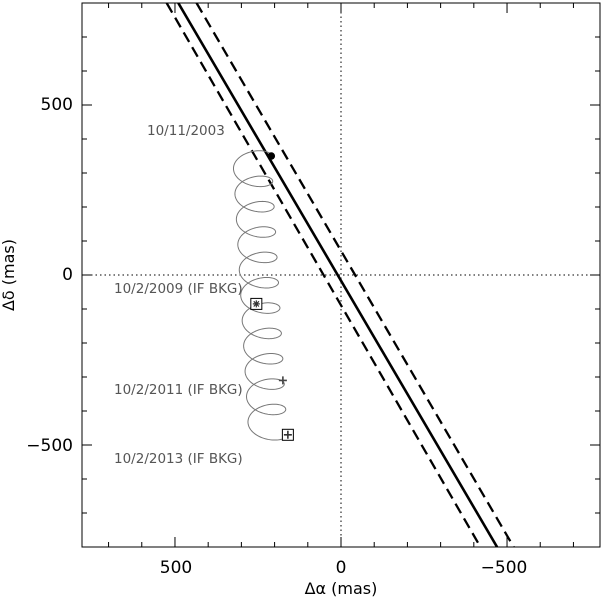 This screenshot has width=602, height=598. Describe the element at coordinates (178, 289) in the screenshot. I see `annotation-2009: 10/2/2009 (IF BKG)` at that location.